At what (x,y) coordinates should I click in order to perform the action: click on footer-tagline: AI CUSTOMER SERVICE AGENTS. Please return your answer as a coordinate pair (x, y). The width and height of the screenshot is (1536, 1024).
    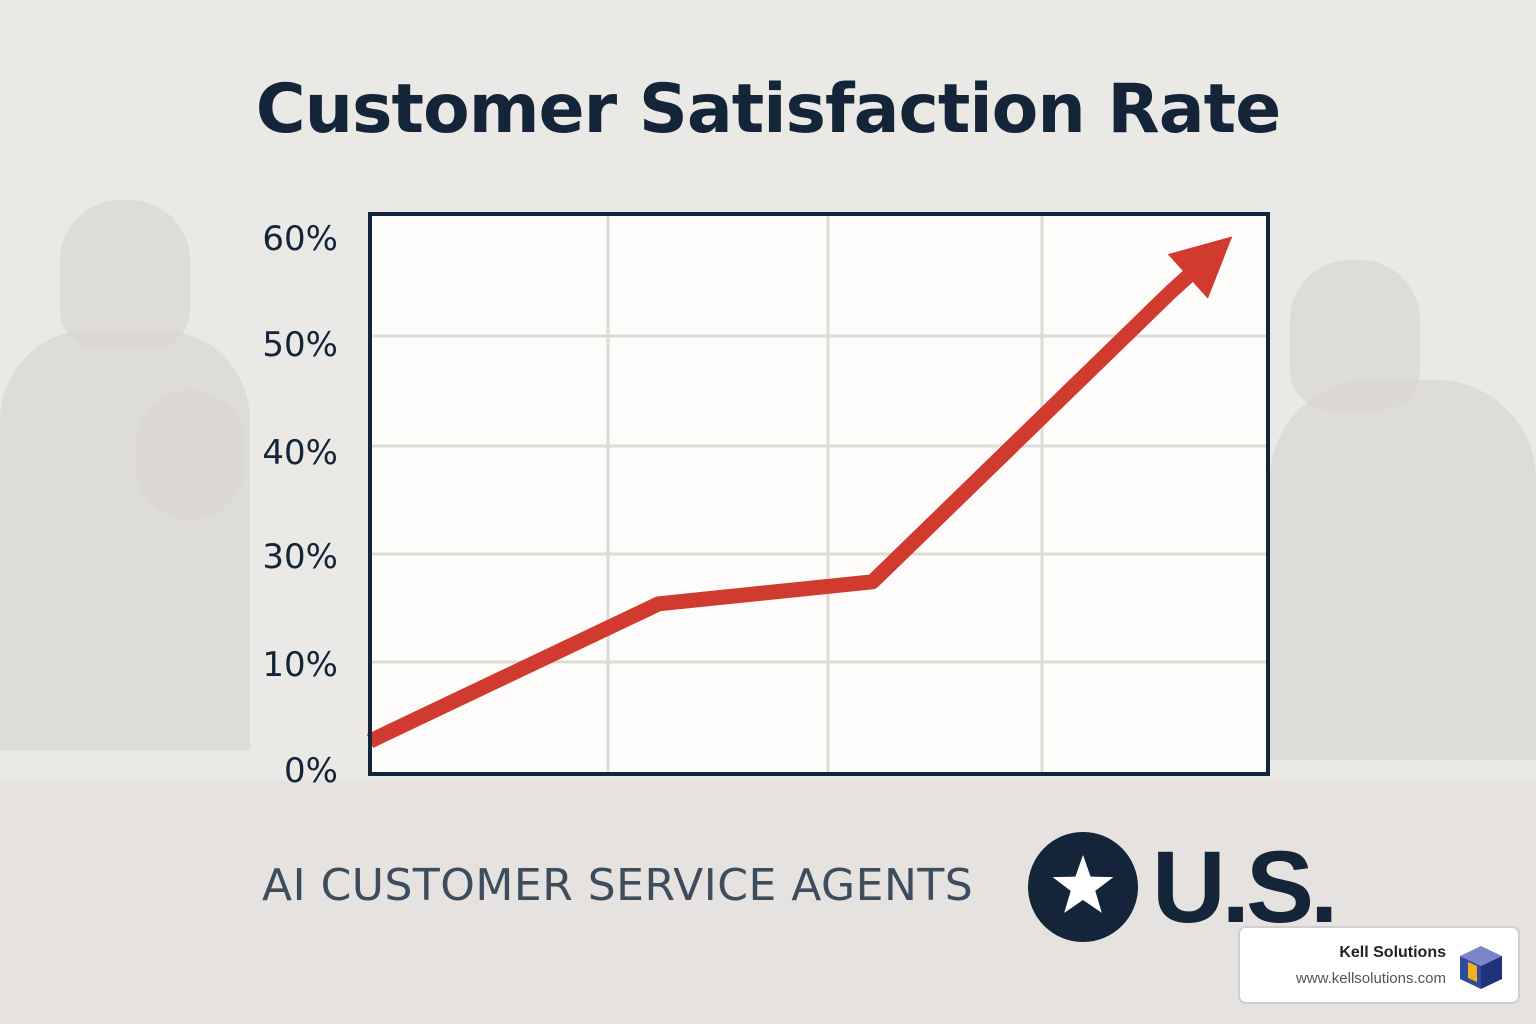
    Looking at the image, I should click on (618, 885).